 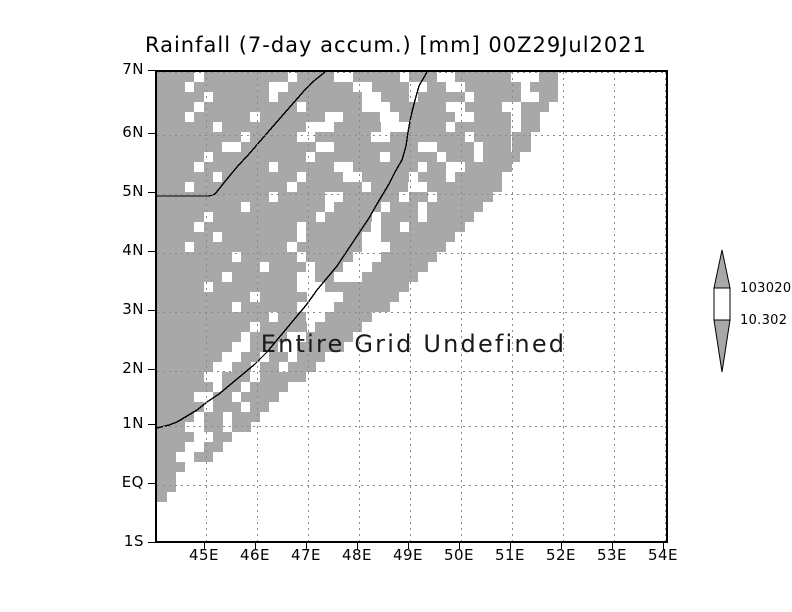 What do you see at coordinates (408, 555) in the screenshot?
I see `x-axis-label-49E: 49E` at bounding box center [408, 555].